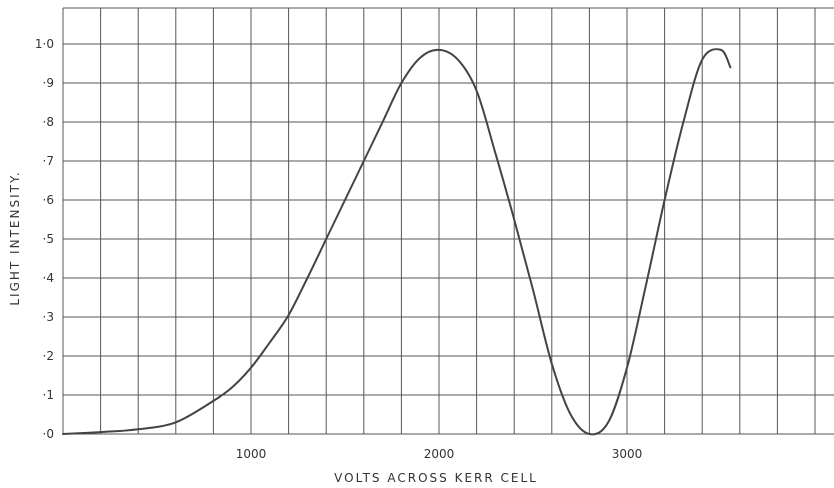 This screenshot has height=488, width=834. What do you see at coordinates (48, 200) in the screenshot?
I see `y-tick-label: ·6` at bounding box center [48, 200].